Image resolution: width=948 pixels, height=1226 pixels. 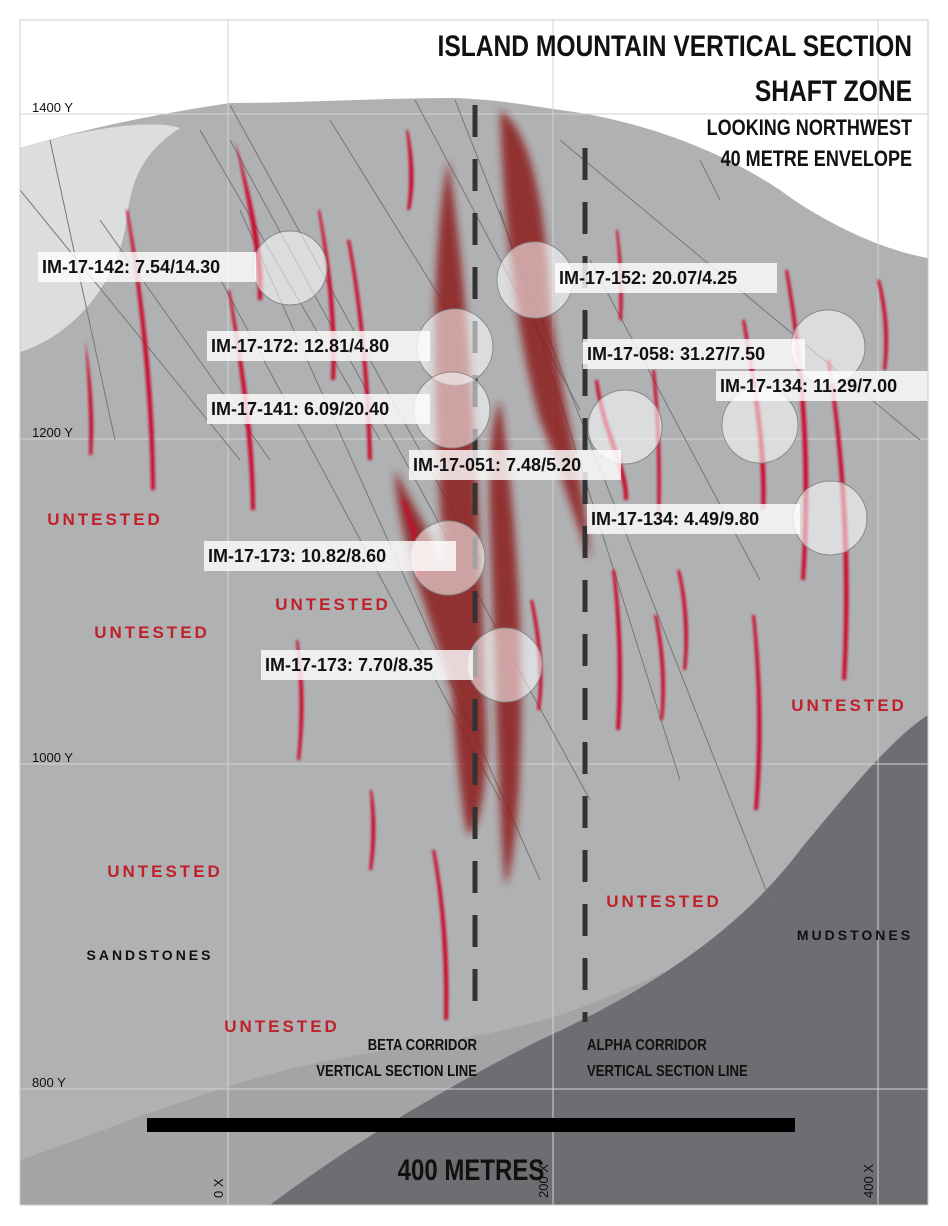 What do you see at coordinates (52, 432) in the screenshot?
I see `elevation-label: 1200 Y` at bounding box center [52, 432].